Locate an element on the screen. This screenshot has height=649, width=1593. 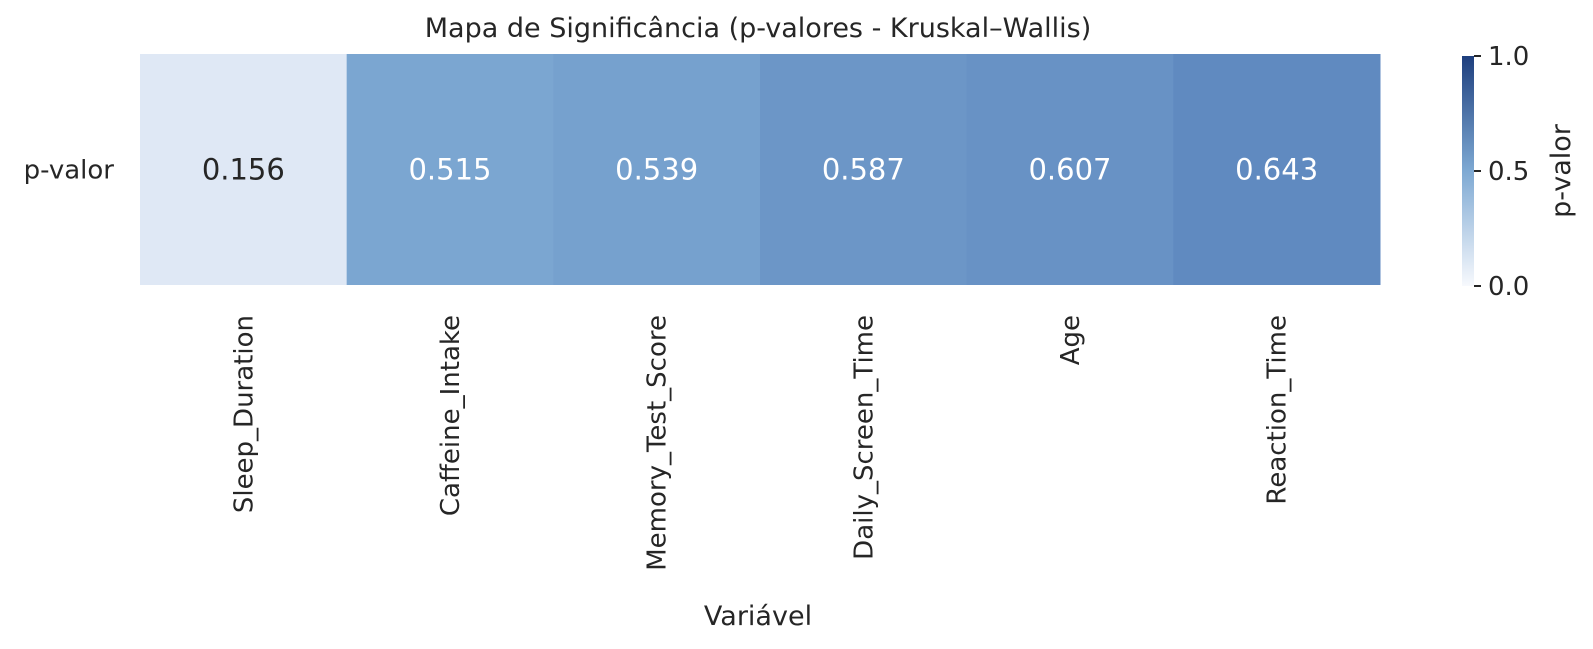
row-labels: p-valor is located at coordinates (69, 171).